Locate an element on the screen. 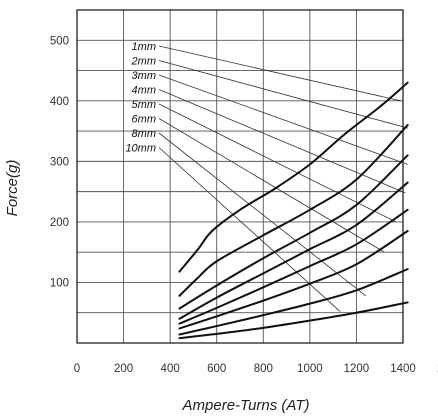 The image size is (438, 418). force-curve-10mm is located at coordinates (293, 320).